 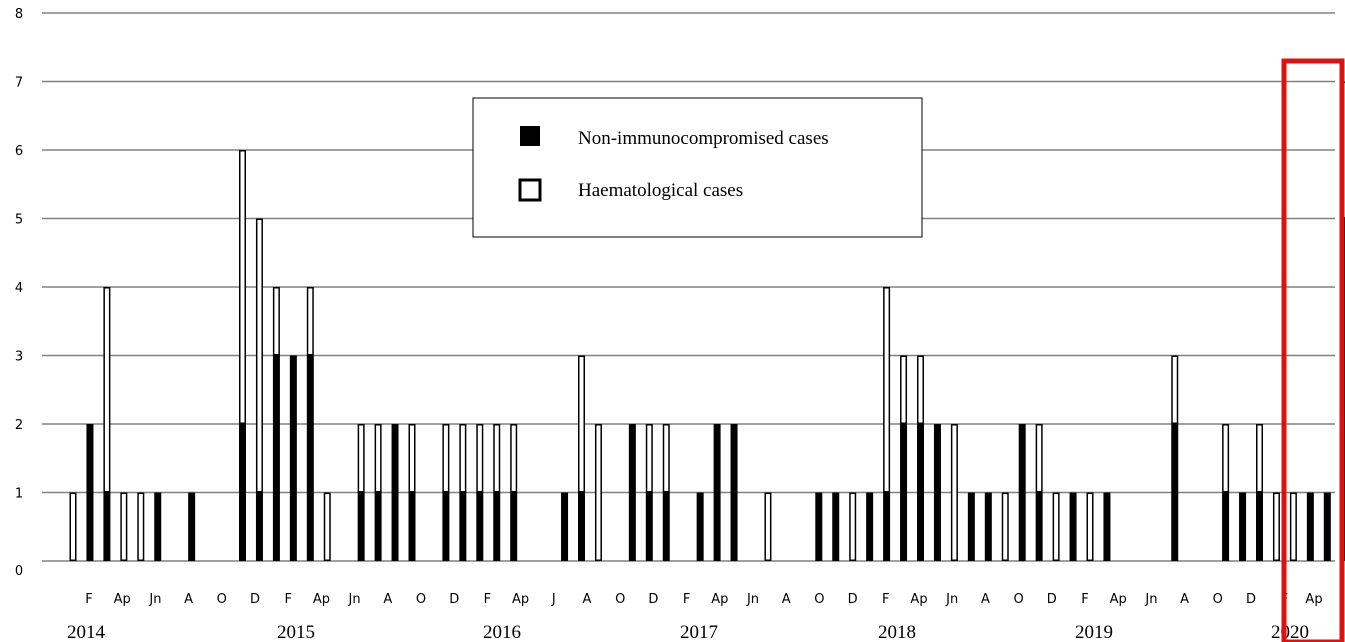 What do you see at coordinates (19, 571) in the screenshot?
I see `y-tick-label: 0` at bounding box center [19, 571].